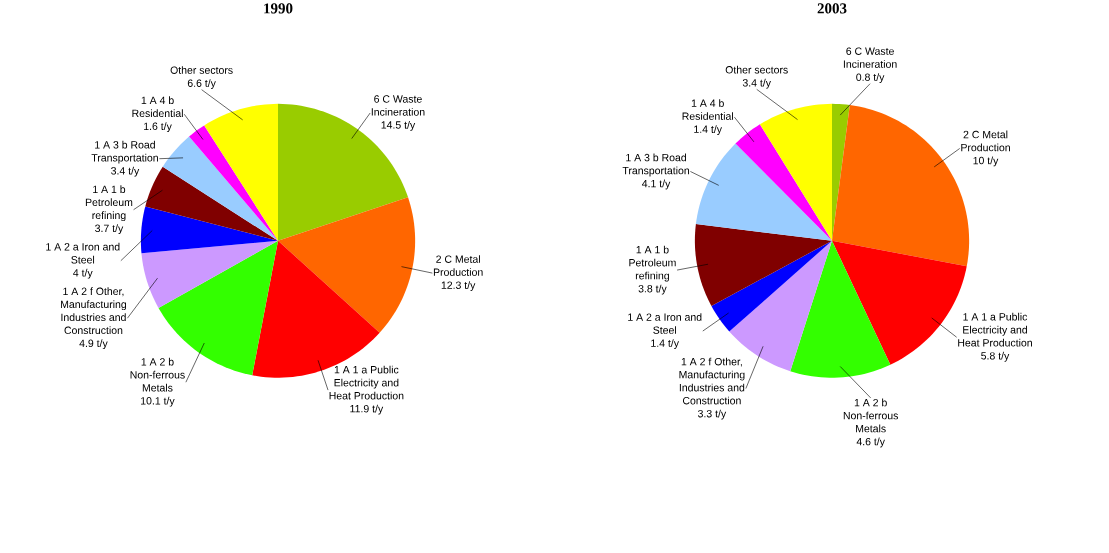 The height and width of the screenshot is (553, 1109). What do you see at coordinates (656, 184) in the screenshot?
I see `data-label: 4.1 t/y` at bounding box center [656, 184].